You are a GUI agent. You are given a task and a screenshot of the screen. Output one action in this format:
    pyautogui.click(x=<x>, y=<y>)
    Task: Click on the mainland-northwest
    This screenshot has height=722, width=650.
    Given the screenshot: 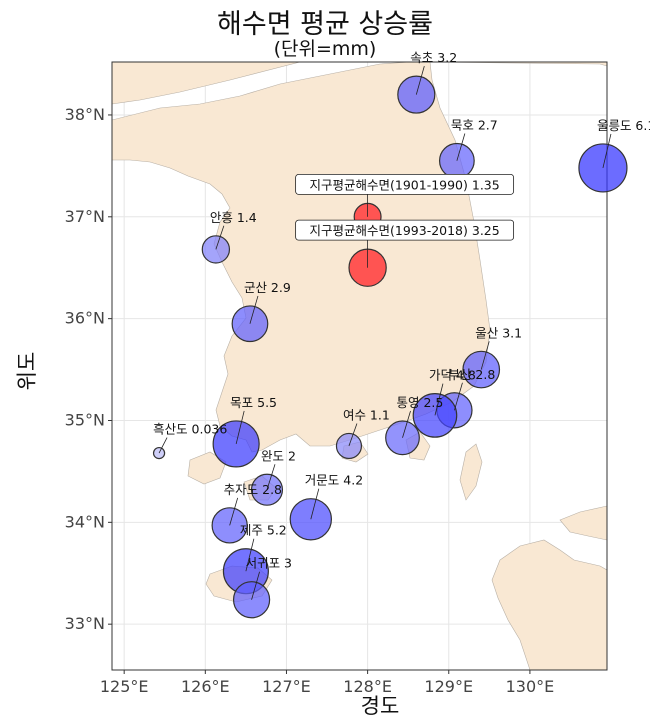 What is the action you would take?
    pyautogui.click(x=206, y=83)
    